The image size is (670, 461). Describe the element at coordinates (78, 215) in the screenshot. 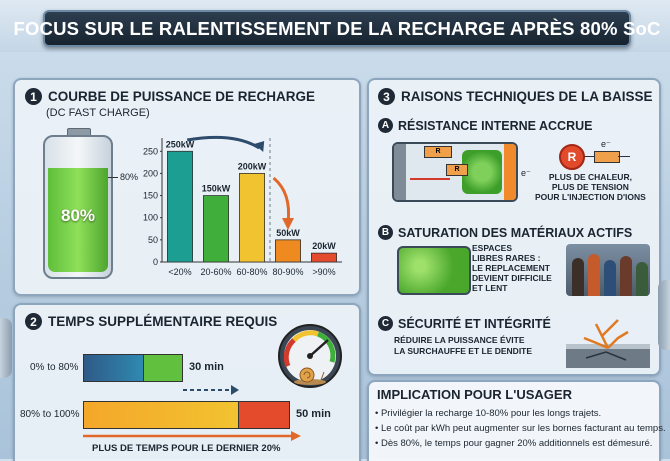

I see `battery-percent: 80%` at that location.